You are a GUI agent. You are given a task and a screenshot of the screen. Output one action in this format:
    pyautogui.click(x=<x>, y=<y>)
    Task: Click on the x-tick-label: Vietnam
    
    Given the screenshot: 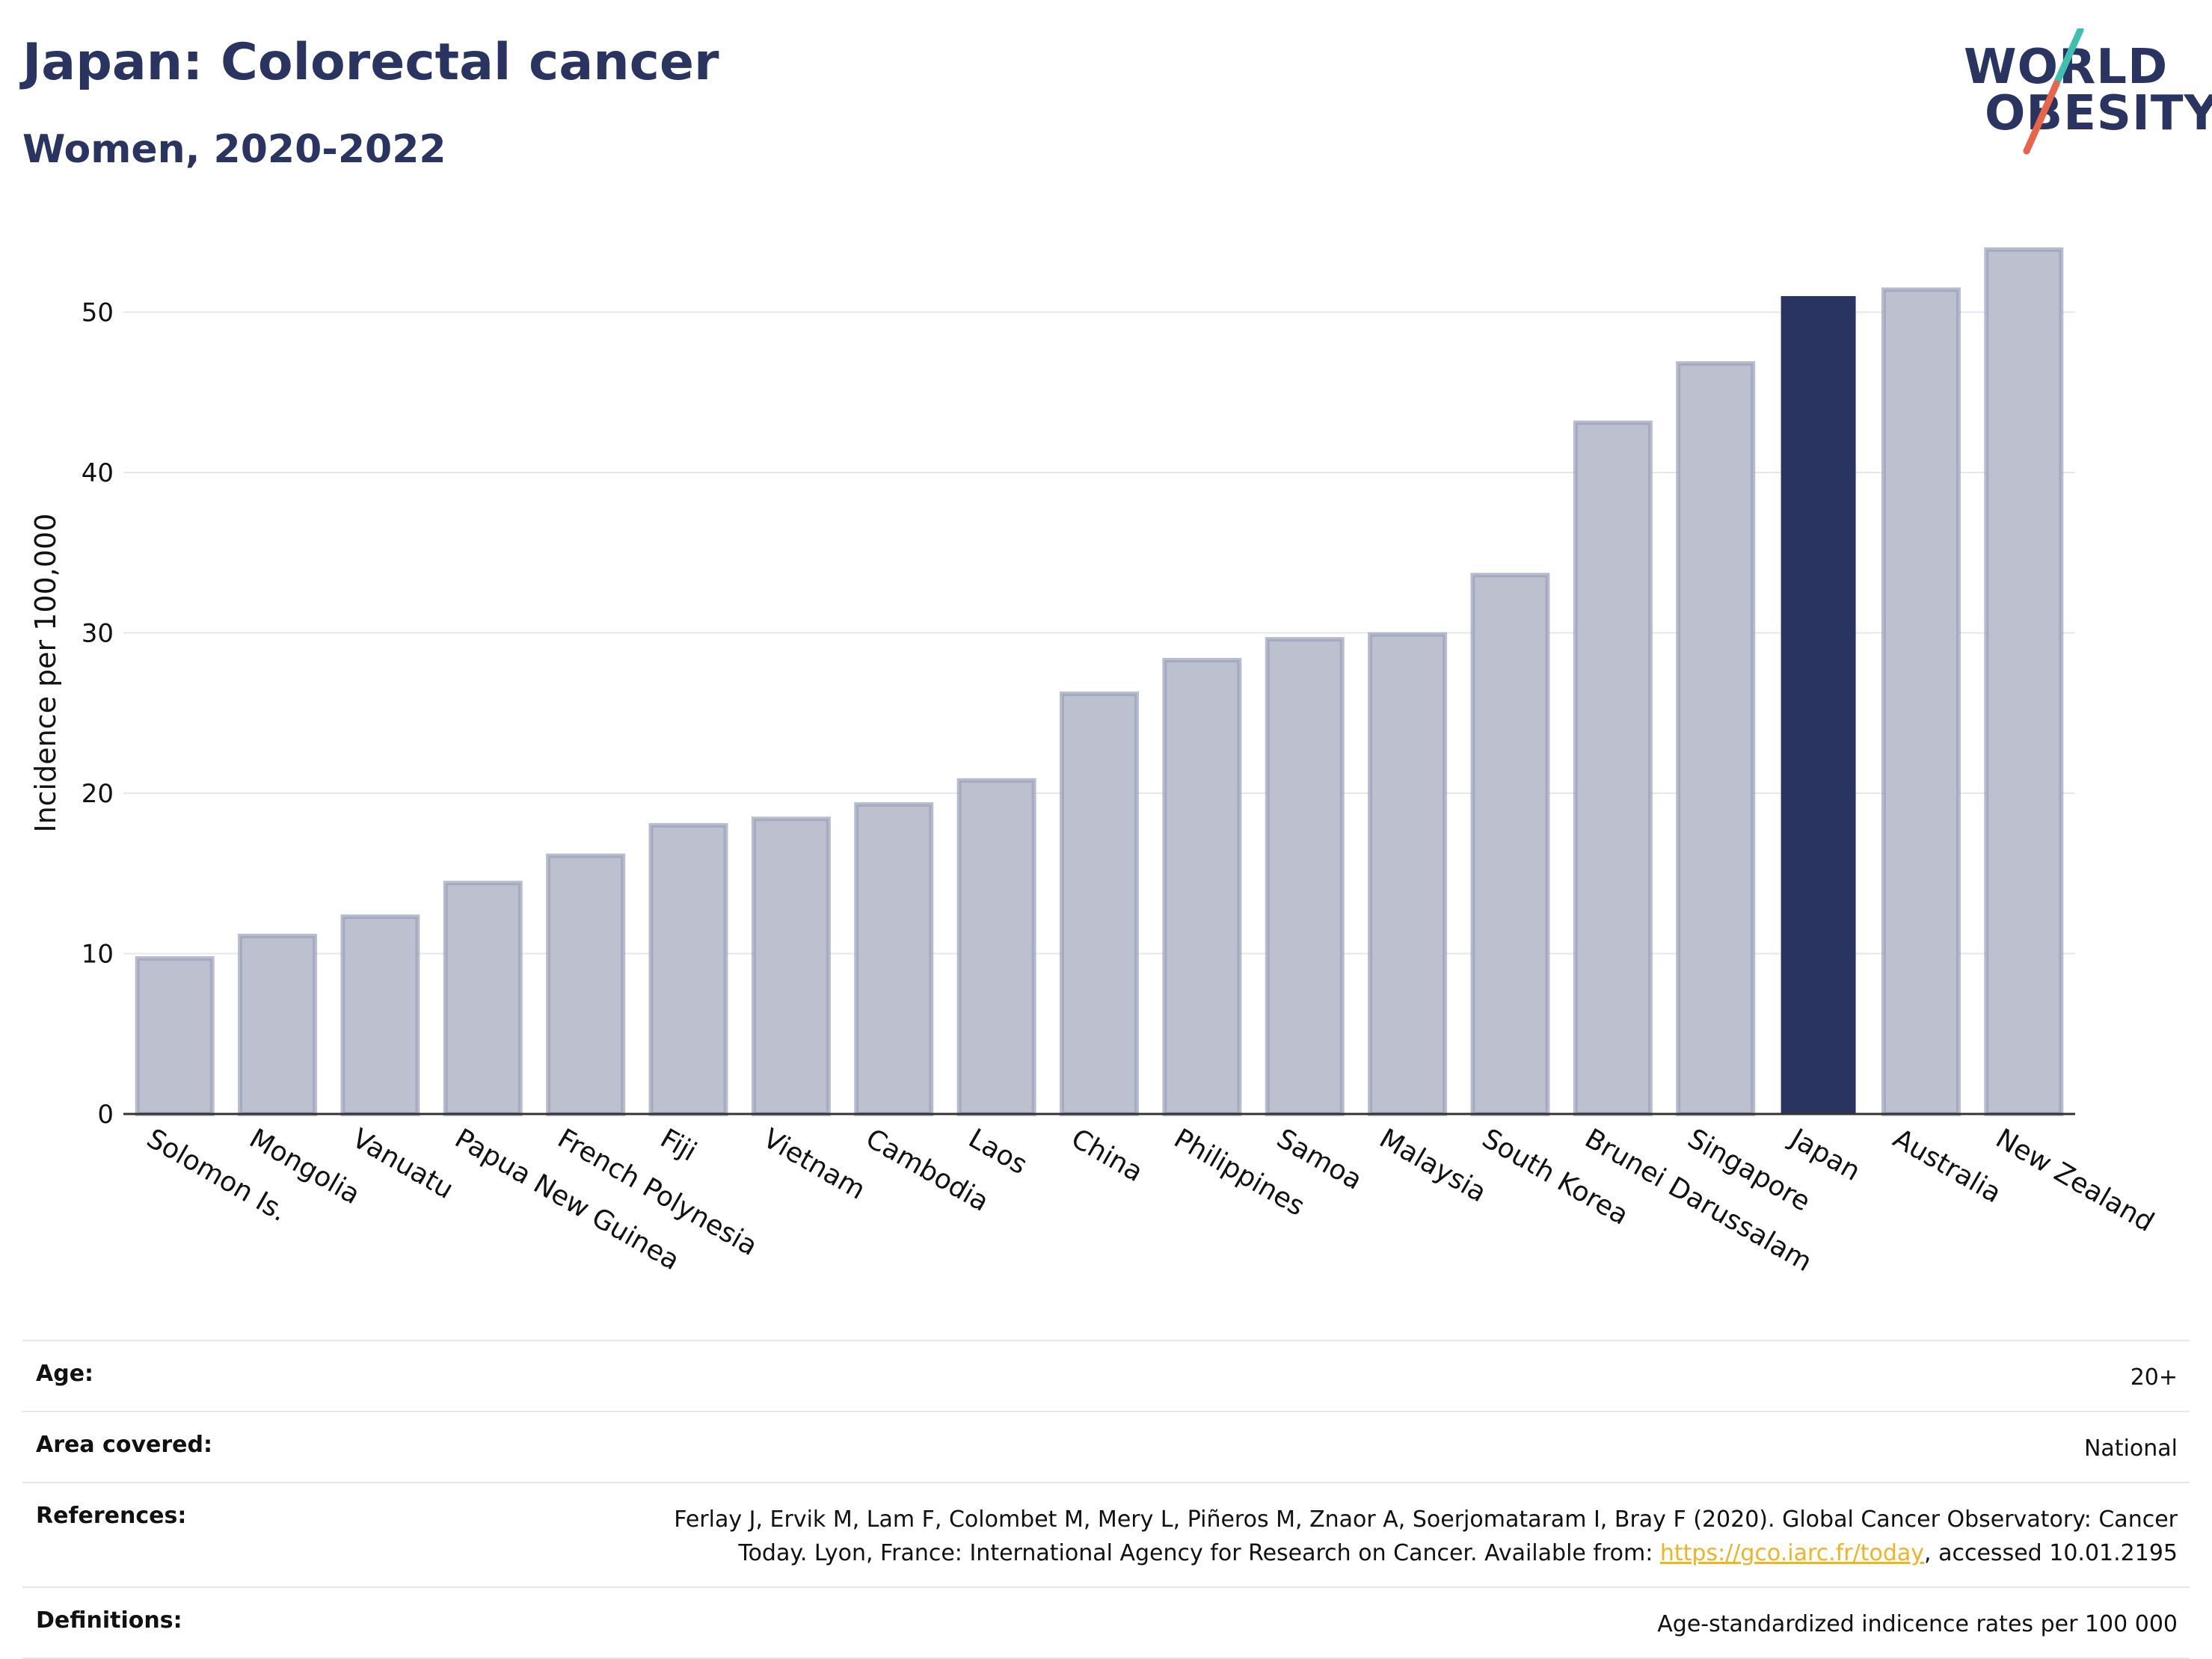 What is the action you would take?
    pyautogui.click(x=814, y=1165)
    